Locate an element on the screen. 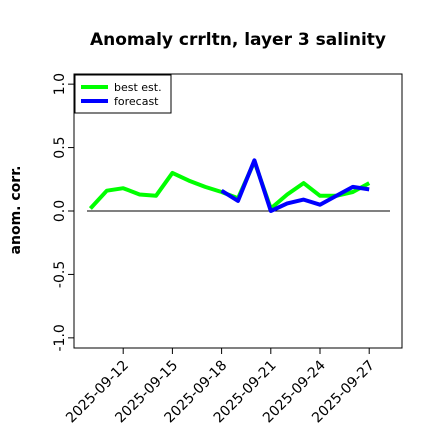  y-axis-label: anom. corr. is located at coordinates (16, 210).